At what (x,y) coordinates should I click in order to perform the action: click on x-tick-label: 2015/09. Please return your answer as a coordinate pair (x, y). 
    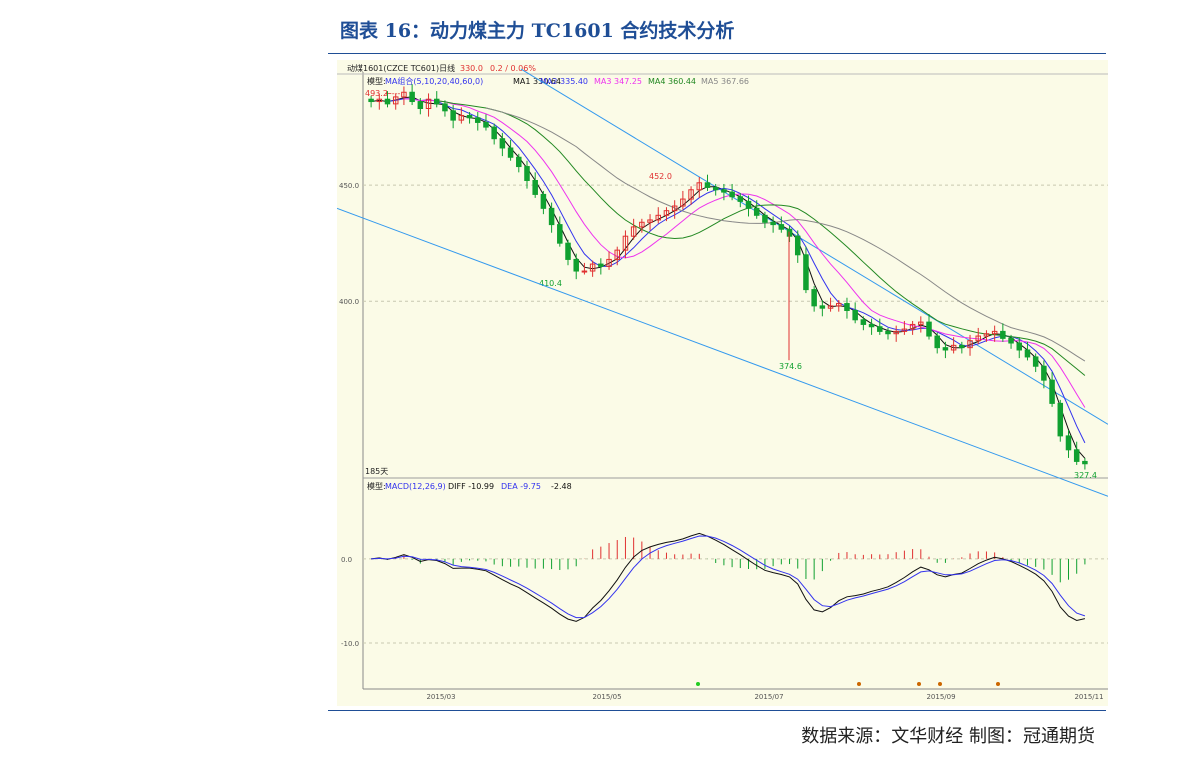
    Looking at the image, I should click on (940, 697).